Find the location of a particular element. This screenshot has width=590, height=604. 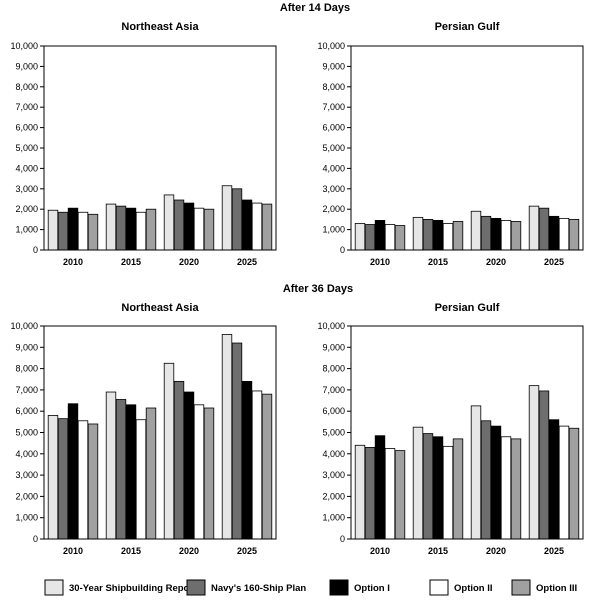

legend-item: 30-Year Shipbuilding Report is located at coordinates (120, 587).